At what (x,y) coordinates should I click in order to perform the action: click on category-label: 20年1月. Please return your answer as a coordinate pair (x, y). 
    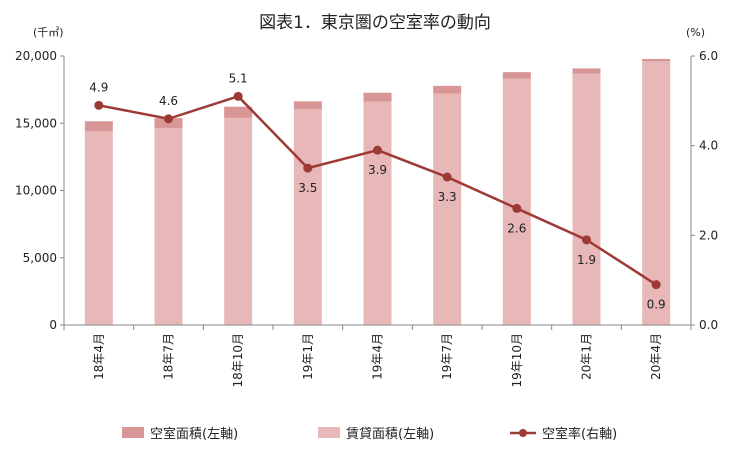
    Looking at the image, I should click on (587, 356).